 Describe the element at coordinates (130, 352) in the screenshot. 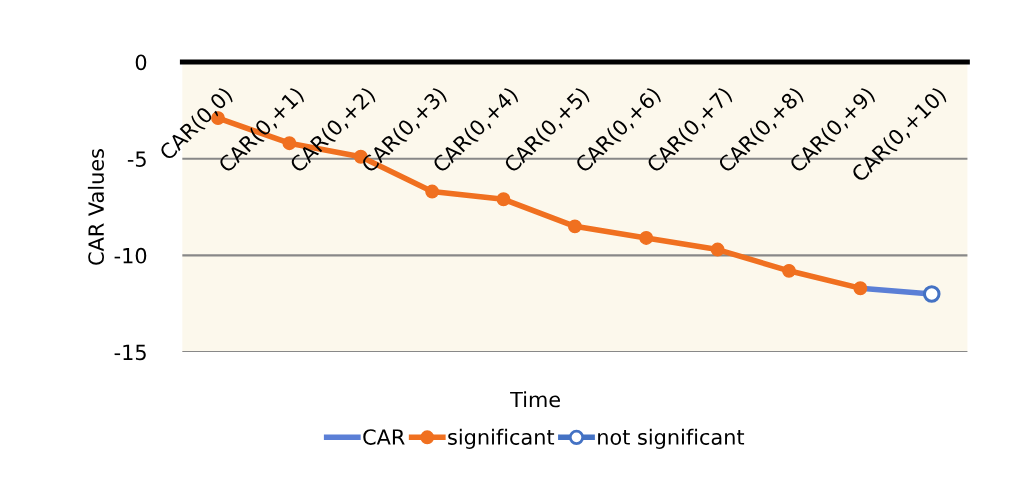

I see `y-tick-label: -15` at that location.